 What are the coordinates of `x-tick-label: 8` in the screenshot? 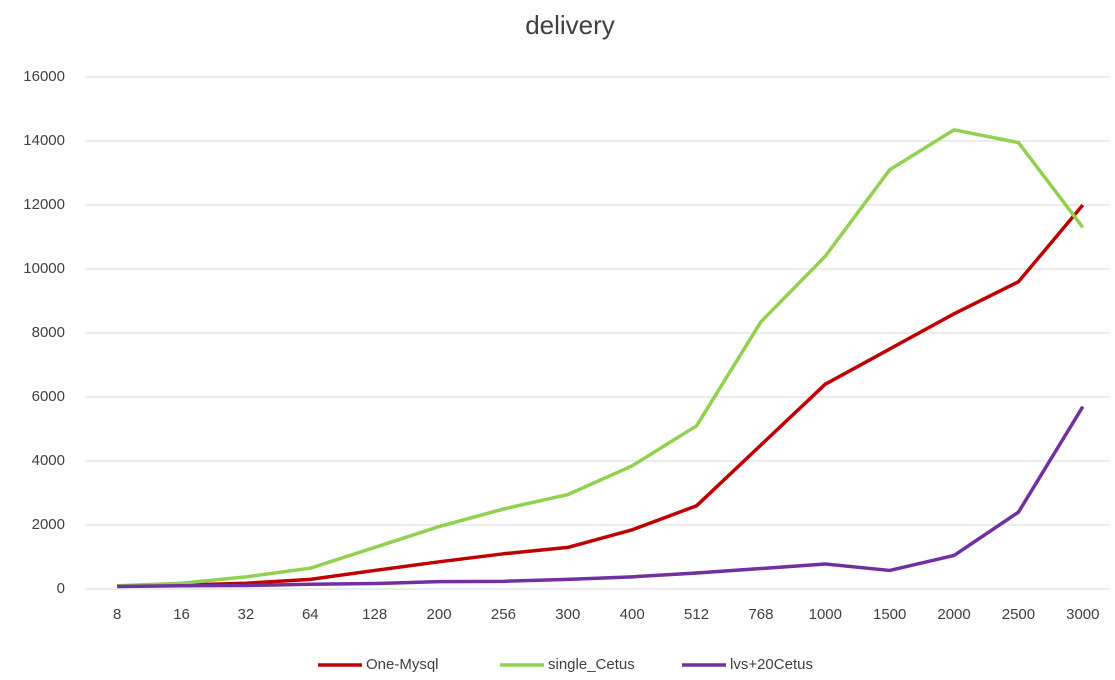 It's located at (117, 614).